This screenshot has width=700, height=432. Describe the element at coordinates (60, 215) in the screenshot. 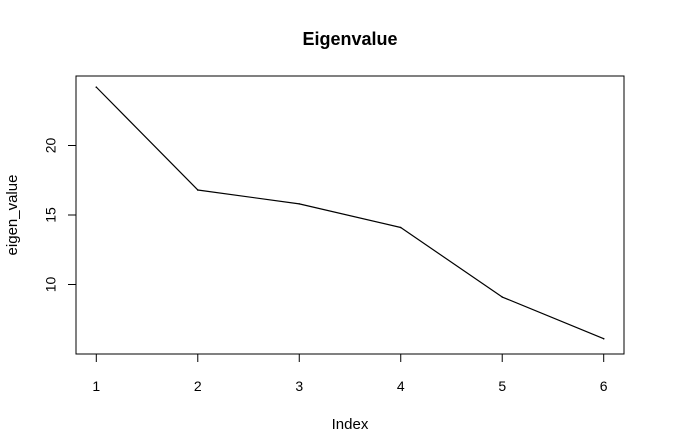

I see `y-axis: 10 15 20` at that location.